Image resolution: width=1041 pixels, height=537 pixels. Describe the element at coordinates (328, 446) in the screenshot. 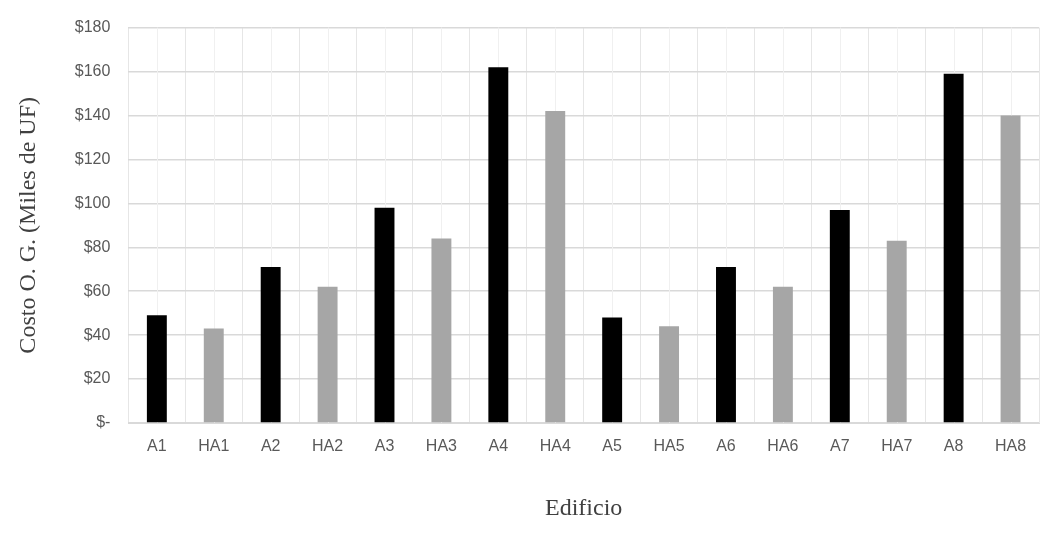

I see `x-tick-label: HA2` at that location.